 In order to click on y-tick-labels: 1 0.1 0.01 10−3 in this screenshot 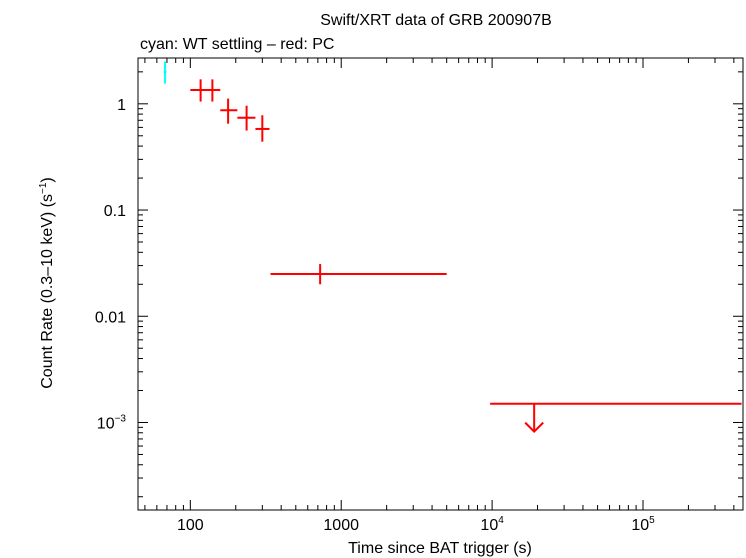, I will do `click(111, 265)`.